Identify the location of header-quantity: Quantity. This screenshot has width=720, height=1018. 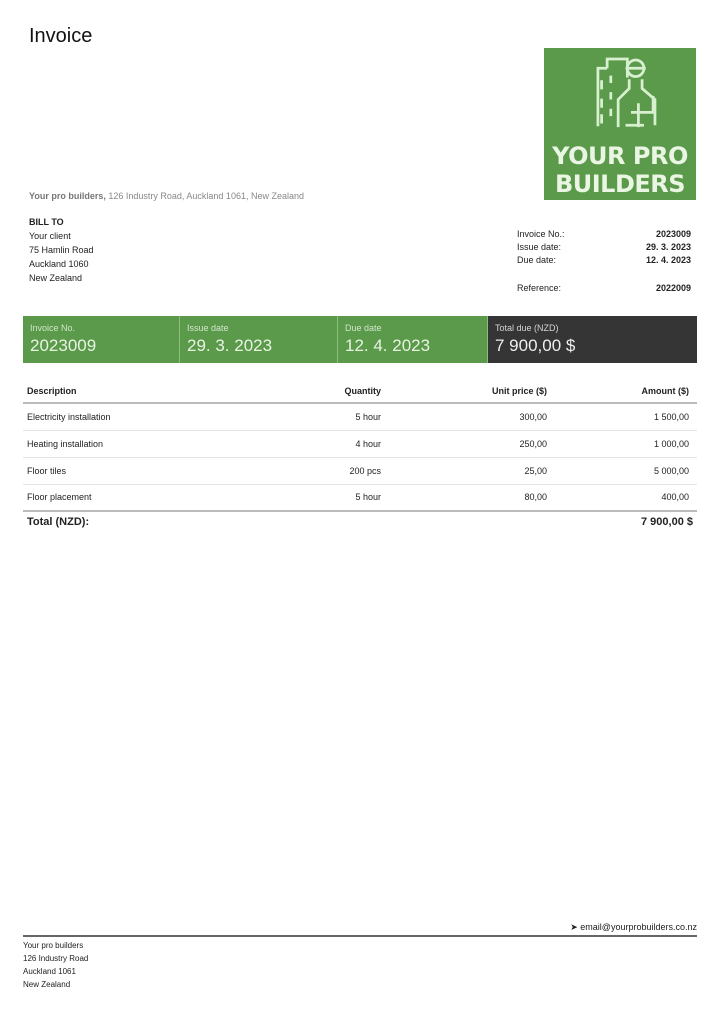
(362, 390).